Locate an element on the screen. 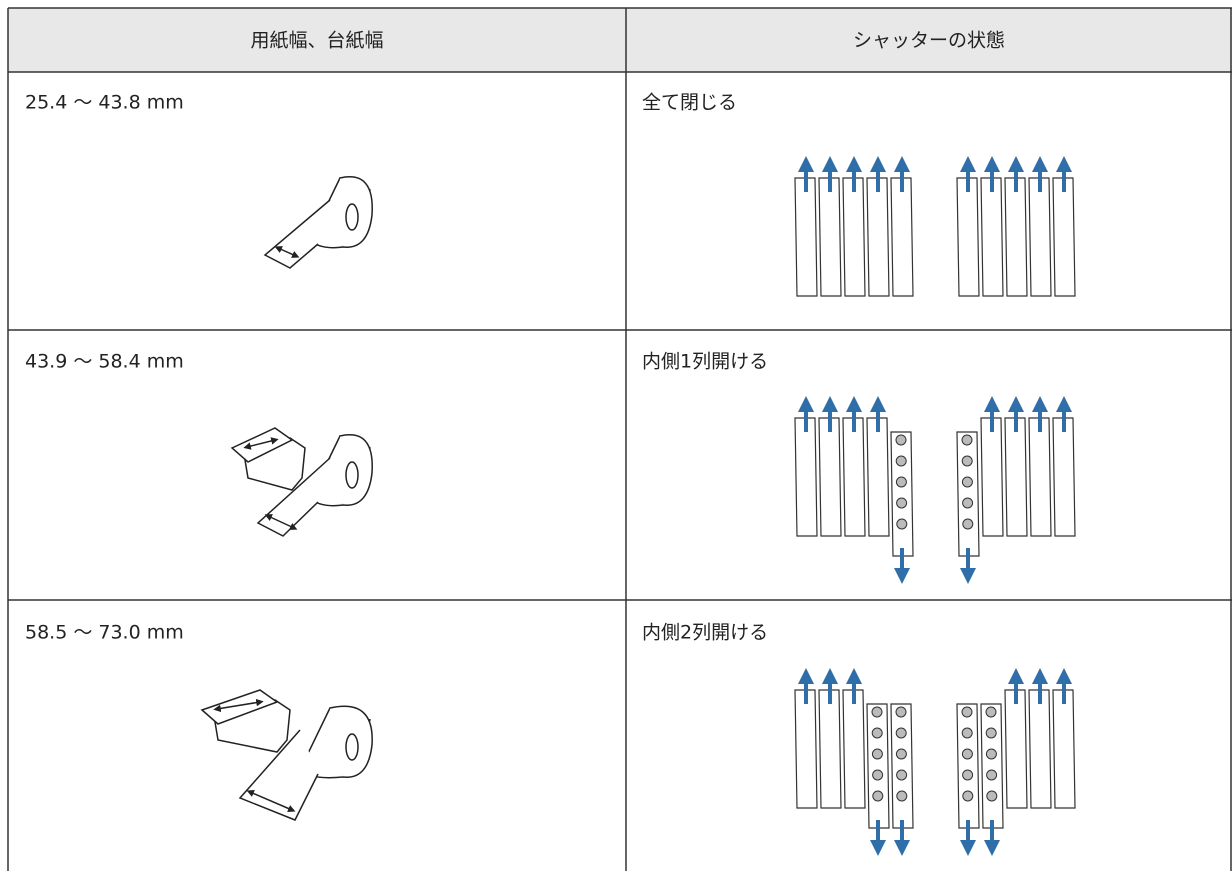 Image resolution: width=1232 pixels, height=875 pixels. shutter-cell: 内側2列開ける is located at coordinates (705, 633).